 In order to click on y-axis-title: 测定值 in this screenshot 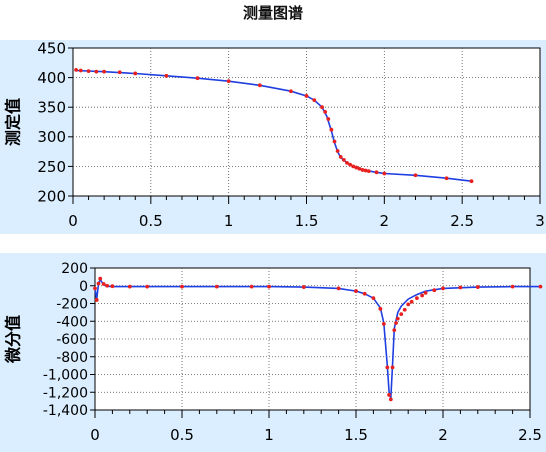, I will do `click(13, 122)`.